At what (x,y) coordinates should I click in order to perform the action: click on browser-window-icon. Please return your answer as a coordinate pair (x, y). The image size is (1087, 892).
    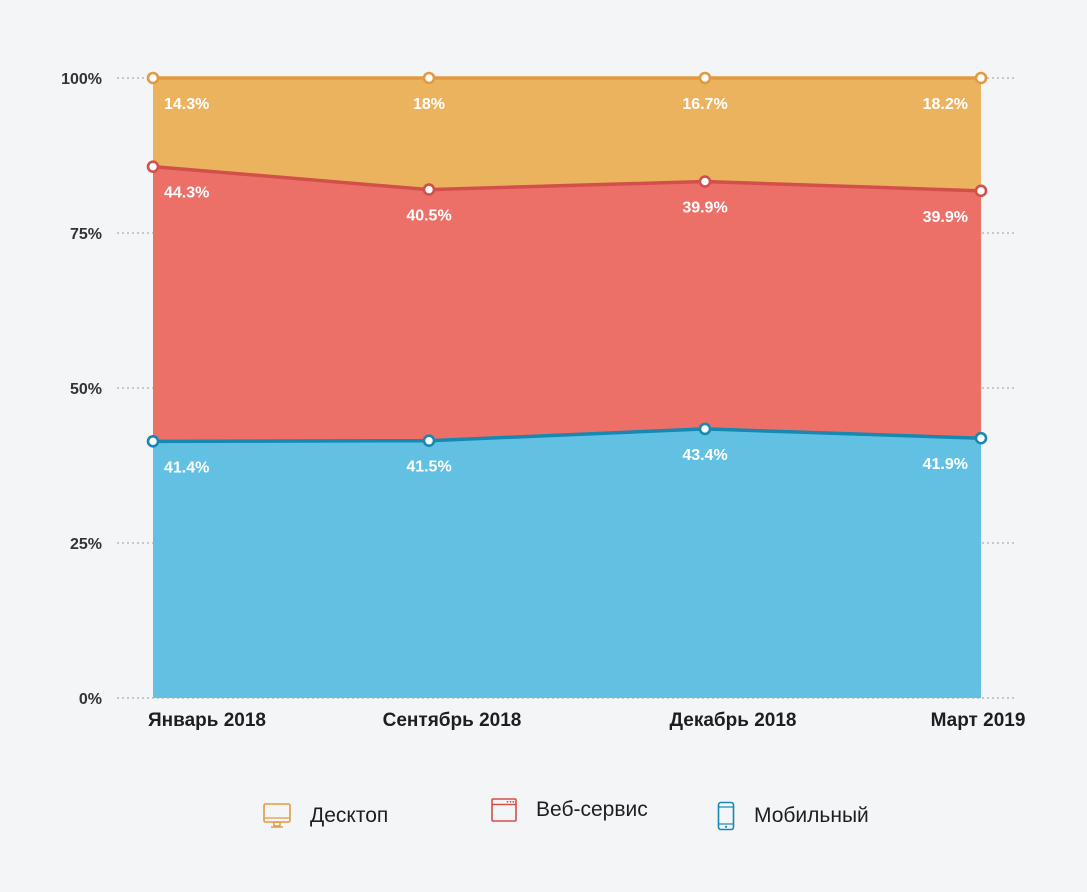
    Looking at the image, I should click on (504, 810).